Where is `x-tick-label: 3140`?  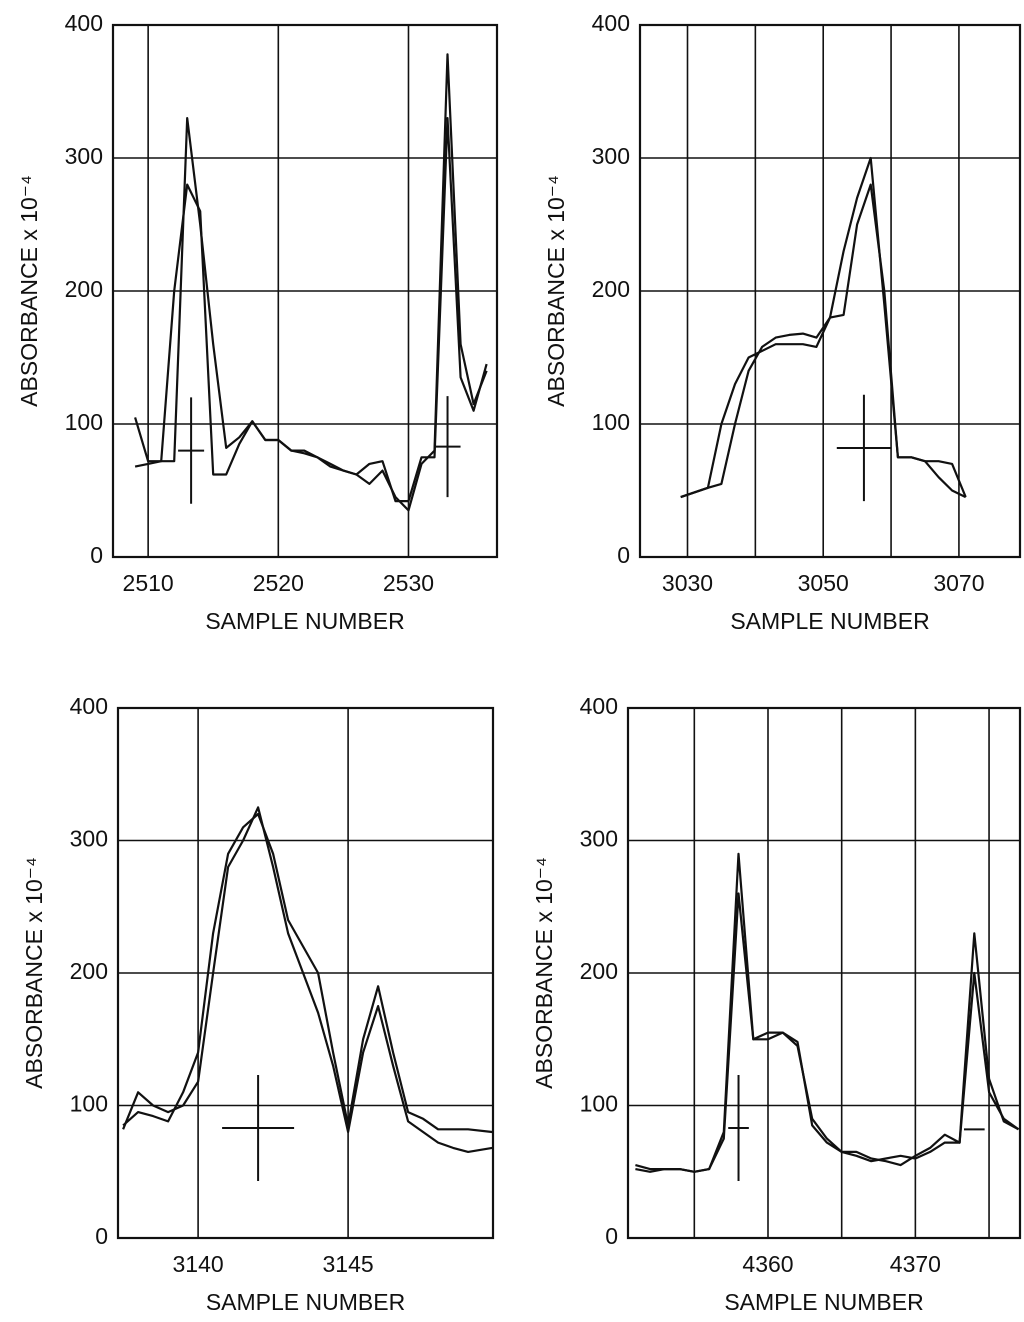
x-tick-label: 3140 is located at coordinates (198, 1264).